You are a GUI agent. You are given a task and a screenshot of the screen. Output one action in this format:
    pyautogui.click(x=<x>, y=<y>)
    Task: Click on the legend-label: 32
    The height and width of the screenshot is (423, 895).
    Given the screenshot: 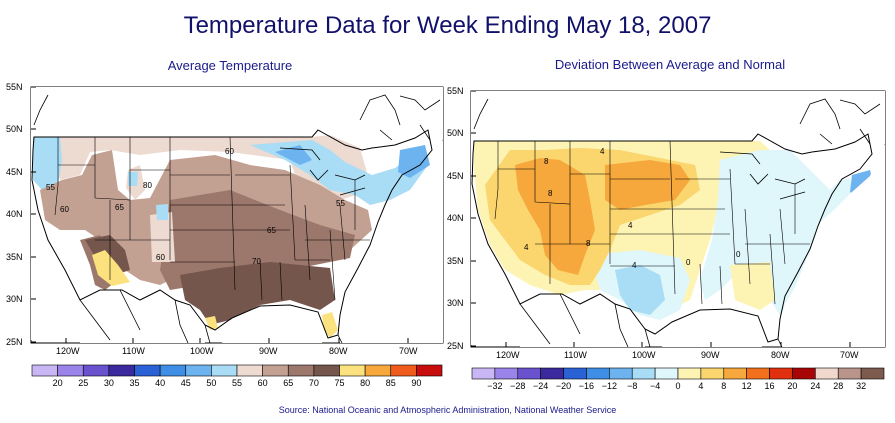 What is the action you would take?
    pyautogui.click(x=861, y=386)
    